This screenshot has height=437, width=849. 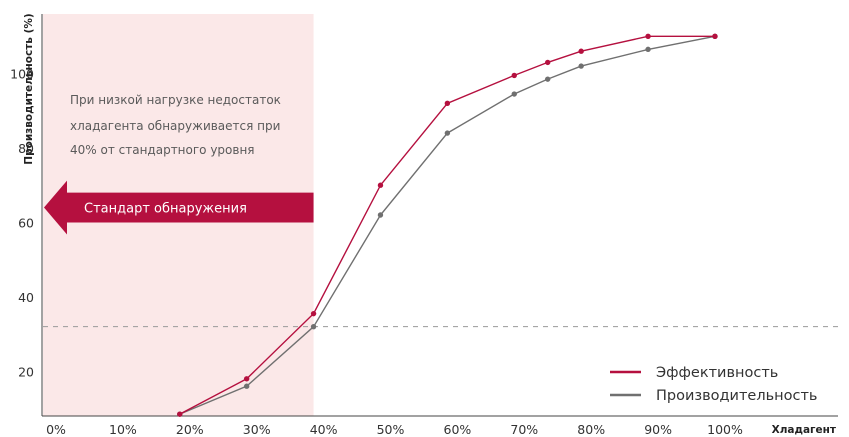 I want to click on x-tick-label: 40%, so click(x=324, y=429).